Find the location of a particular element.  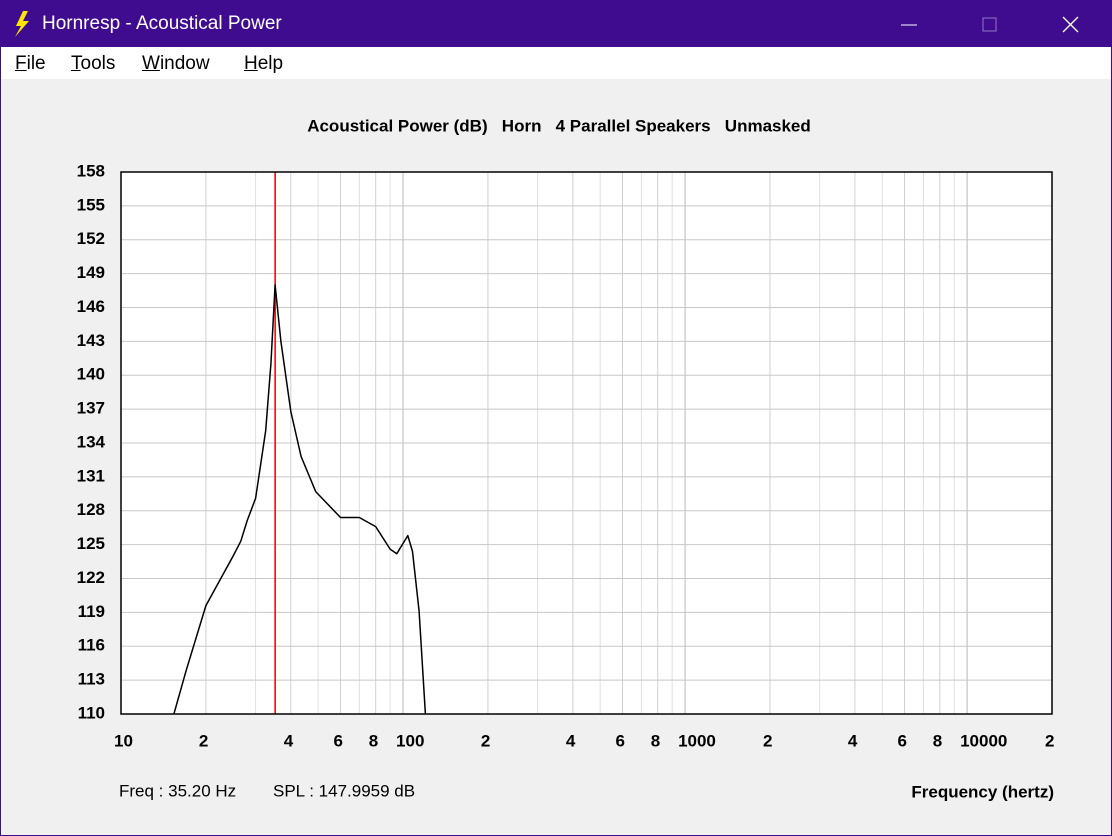

maximize-button is located at coordinates (989, 24).